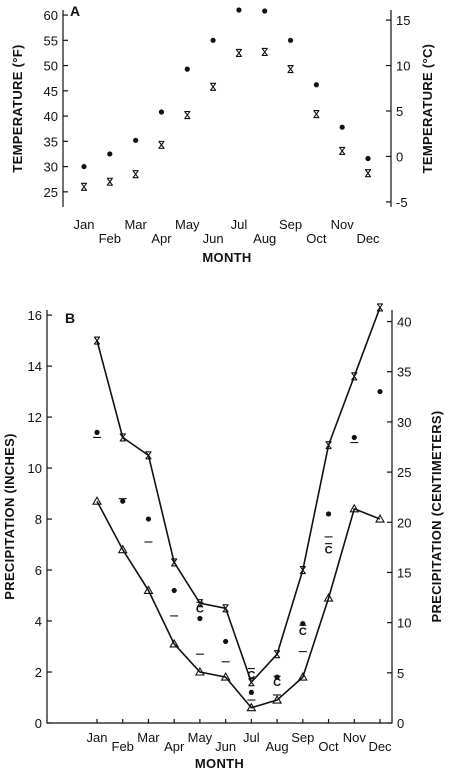 The image size is (450, 774). Describe the element at coordinates (38, 519) in the screenshot. I see `y-tick-label: 8` at that location.